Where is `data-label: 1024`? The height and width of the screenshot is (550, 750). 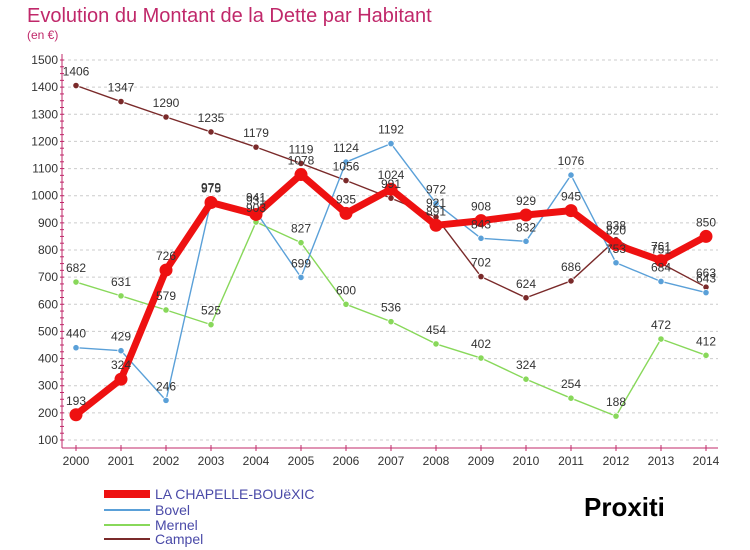
data-label: 1024 is located at coordinates (391, 175).